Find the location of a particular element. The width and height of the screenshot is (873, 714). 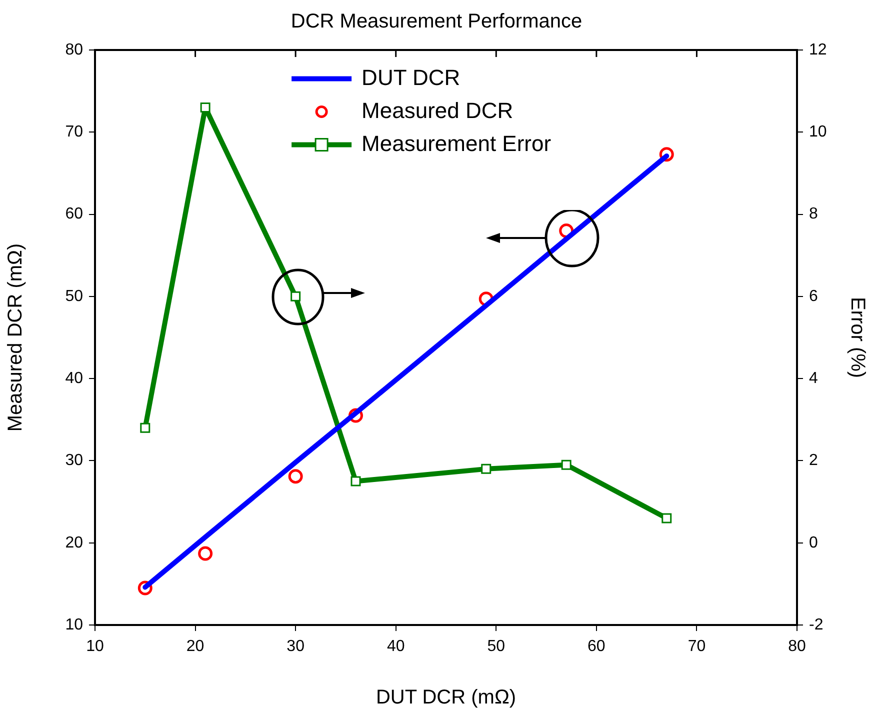

y-tick-label: 20 is located at coordinates (74, 543).